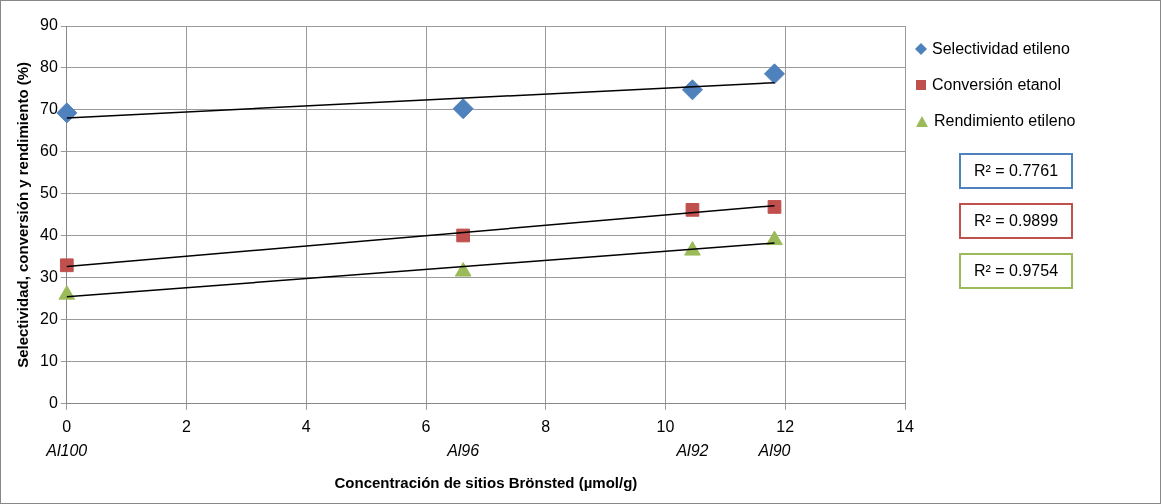  I want to click on text: R² = 0.9899, so click(1016, 221).